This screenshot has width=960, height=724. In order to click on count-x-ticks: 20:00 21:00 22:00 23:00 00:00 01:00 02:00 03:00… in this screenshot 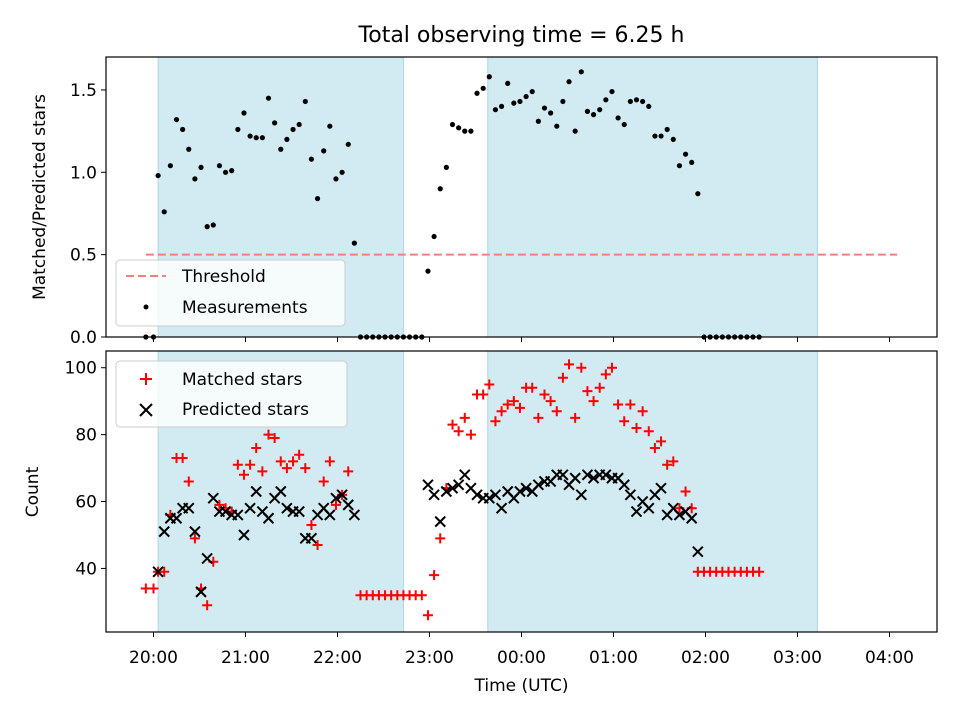, I will do `click(521, 650)`.